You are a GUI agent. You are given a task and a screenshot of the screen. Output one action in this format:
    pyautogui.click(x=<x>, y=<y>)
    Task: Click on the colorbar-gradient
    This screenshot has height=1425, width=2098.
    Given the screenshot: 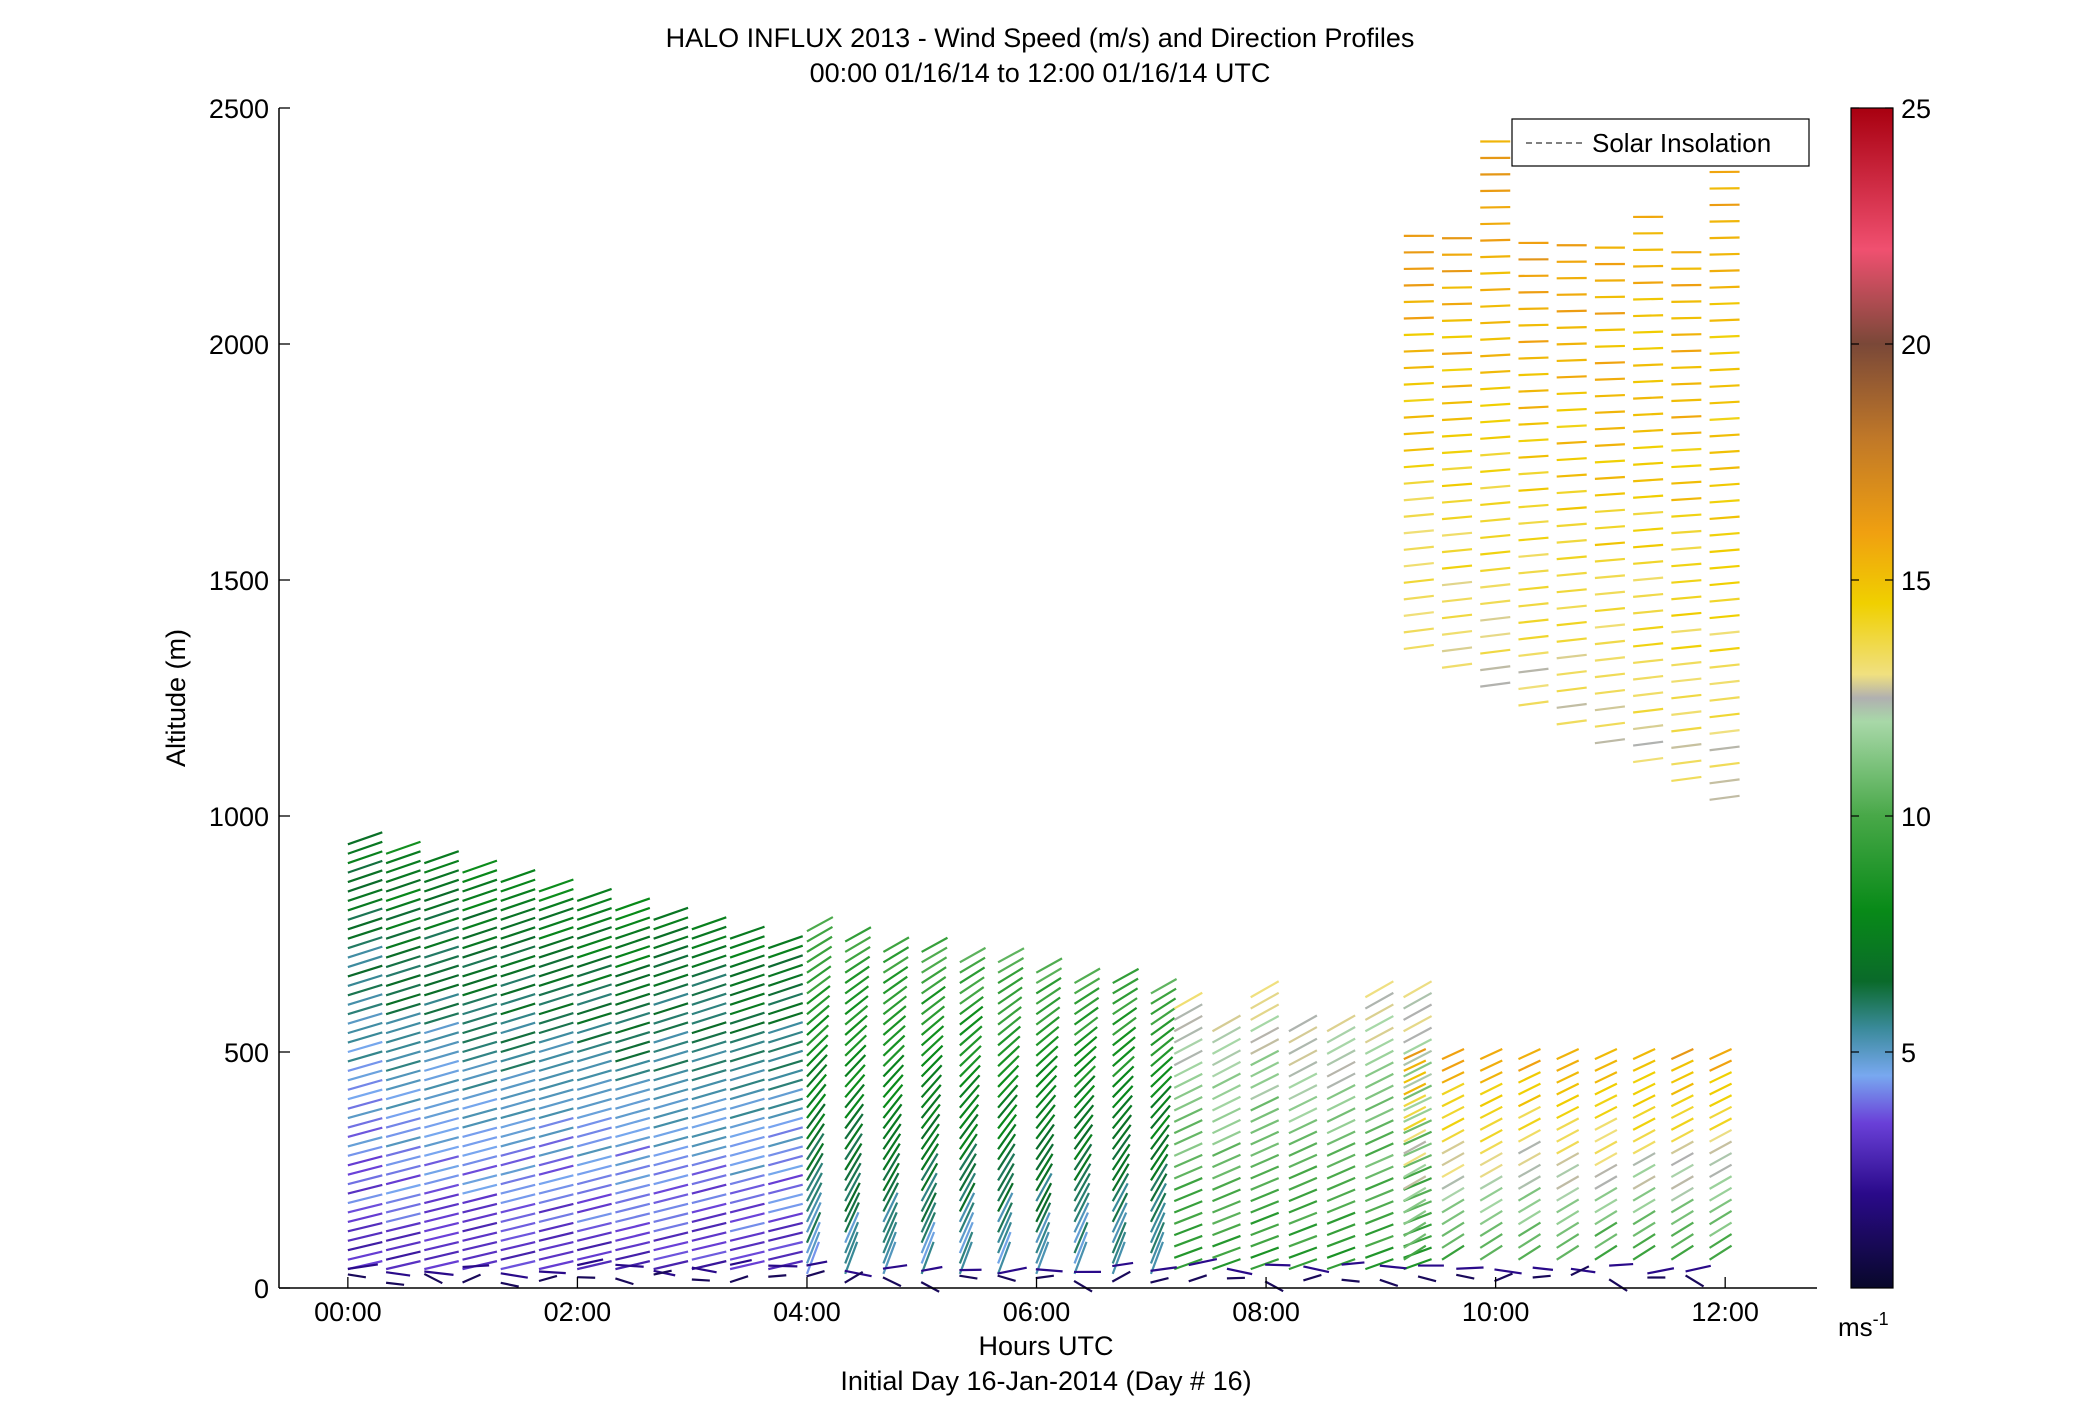 What is the action you would take?
    pyautogui.click(x=1872, y=698)
    